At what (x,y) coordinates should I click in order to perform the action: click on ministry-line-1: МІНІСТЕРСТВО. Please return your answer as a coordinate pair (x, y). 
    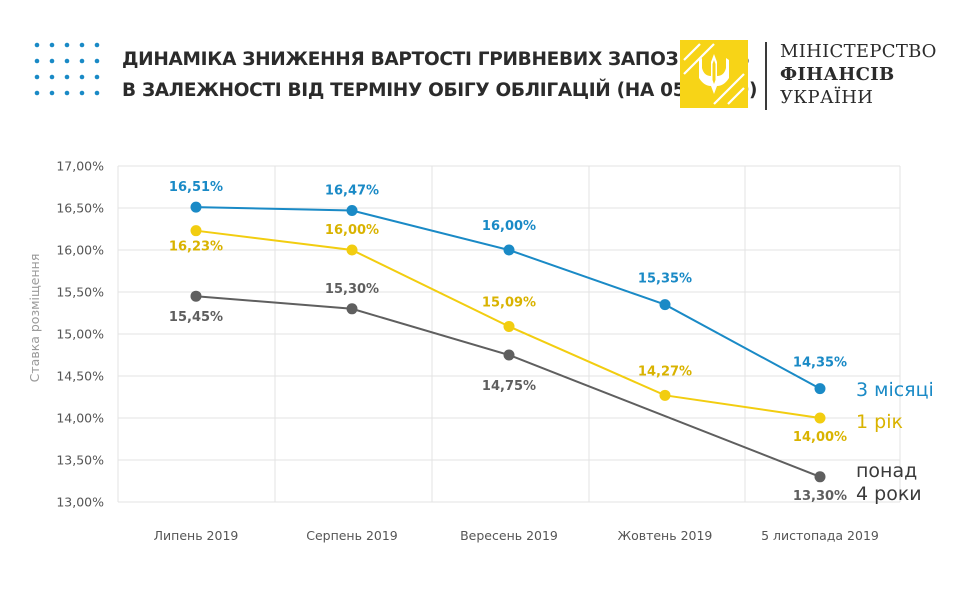
    Looking at the image, I should click on (858, 51).